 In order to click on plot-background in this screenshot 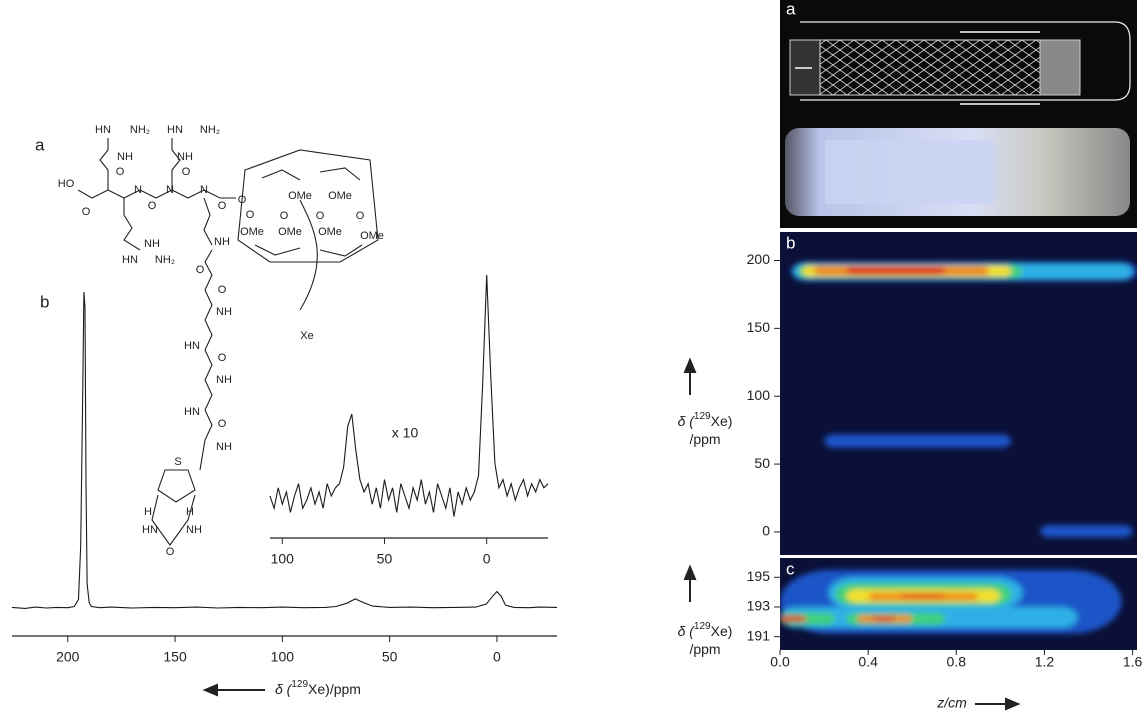, I will do `click(958, 393)`.